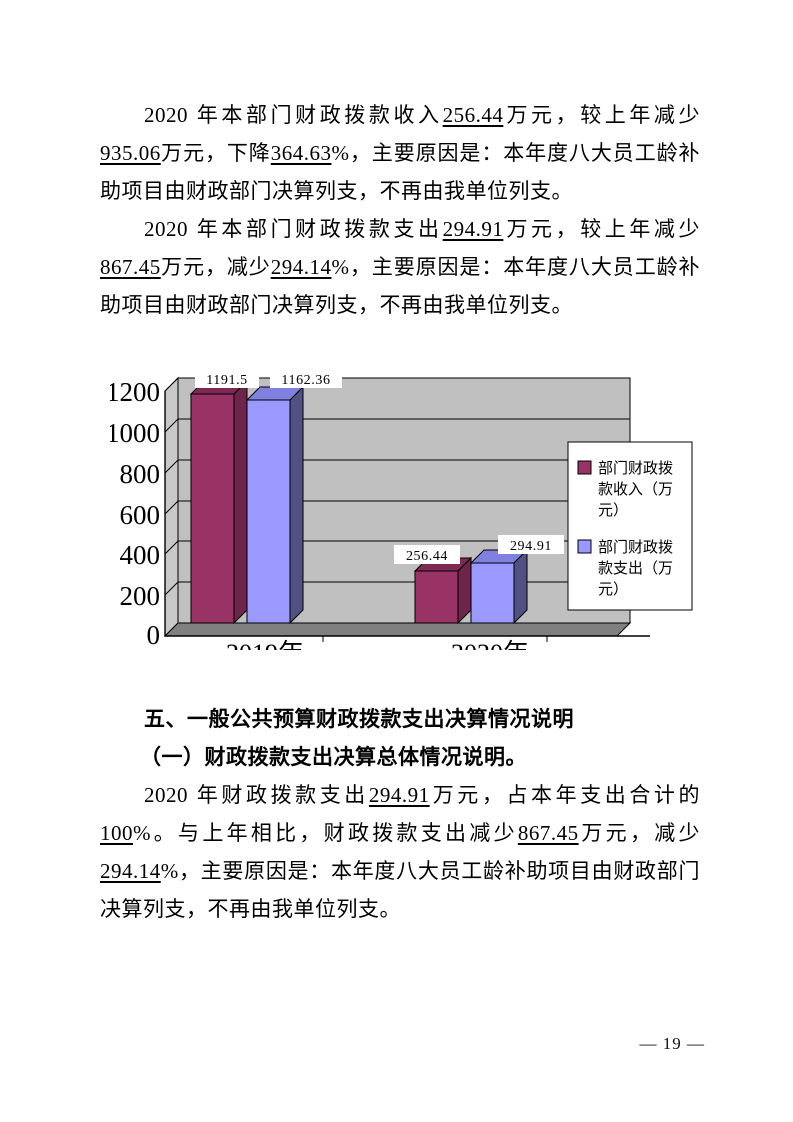 Image resolution: width=793 pixels, height=1122 pixels. Describe the element at coordinates (672, 1043) in the screenshot. I see `page-number: — 19 —` at that location.